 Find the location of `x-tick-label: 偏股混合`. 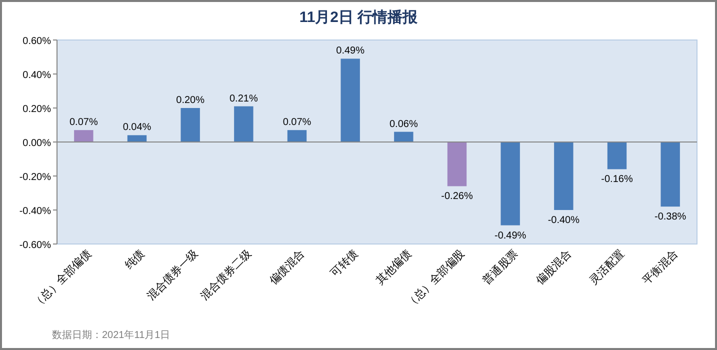

x-tick-label: 偏股混合 is located at coordinates (553, 267).